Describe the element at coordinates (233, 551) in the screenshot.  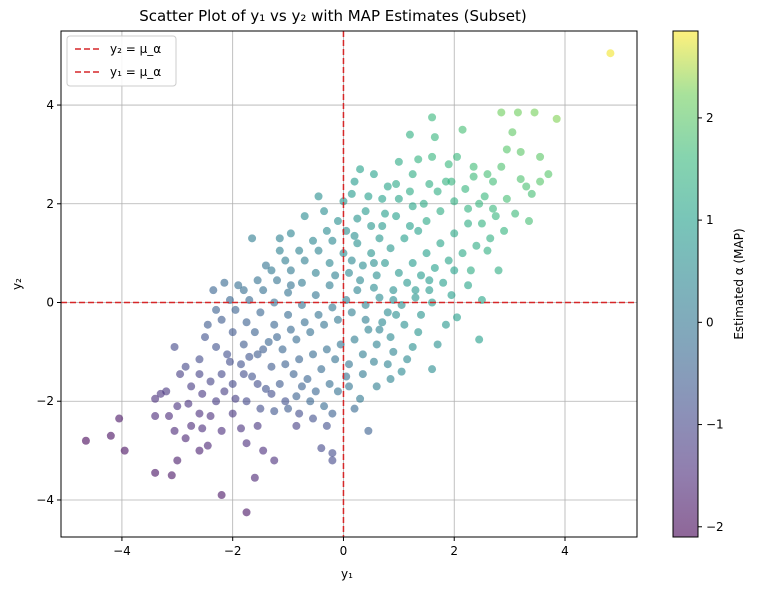
I see `x-tick-label-1: −2` at that location.